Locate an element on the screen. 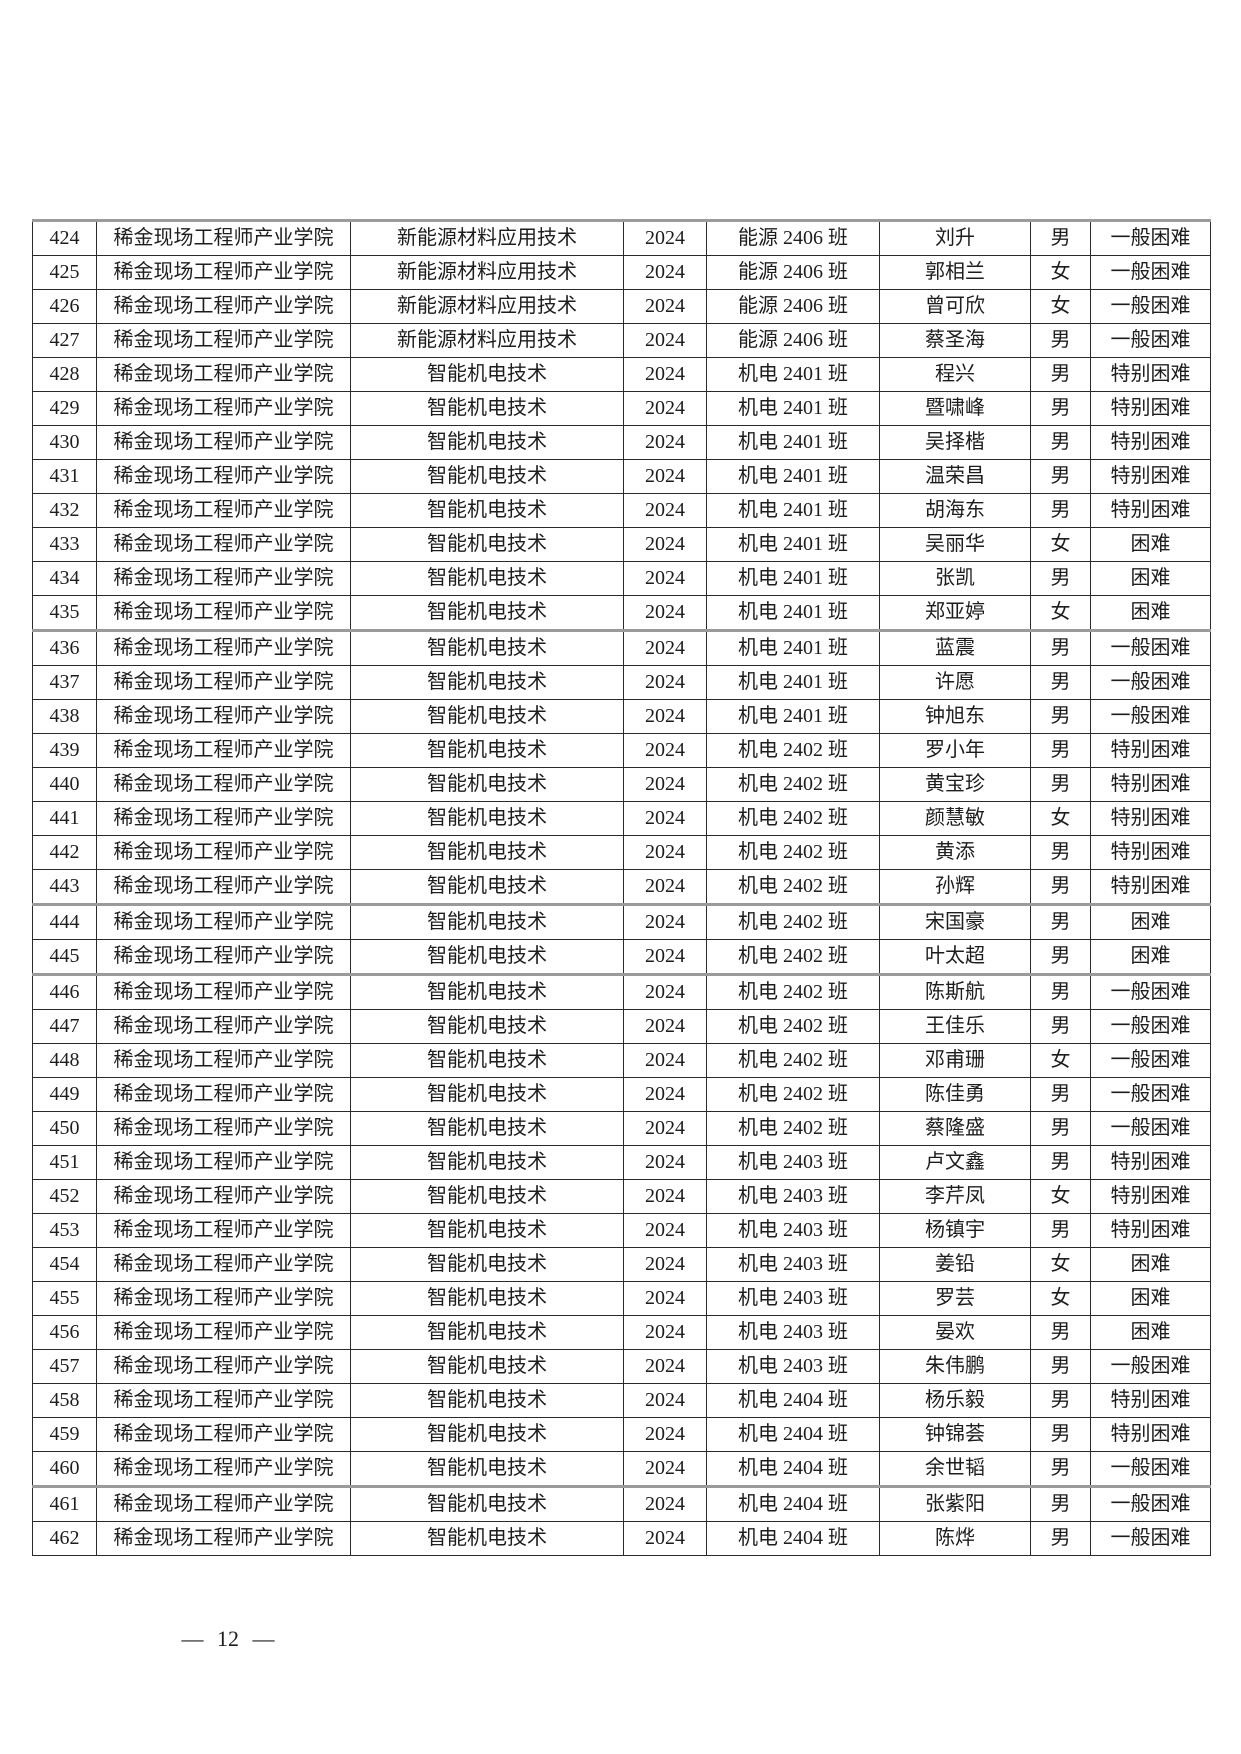  cell-no: 434 is located at coordinates (64, 578).